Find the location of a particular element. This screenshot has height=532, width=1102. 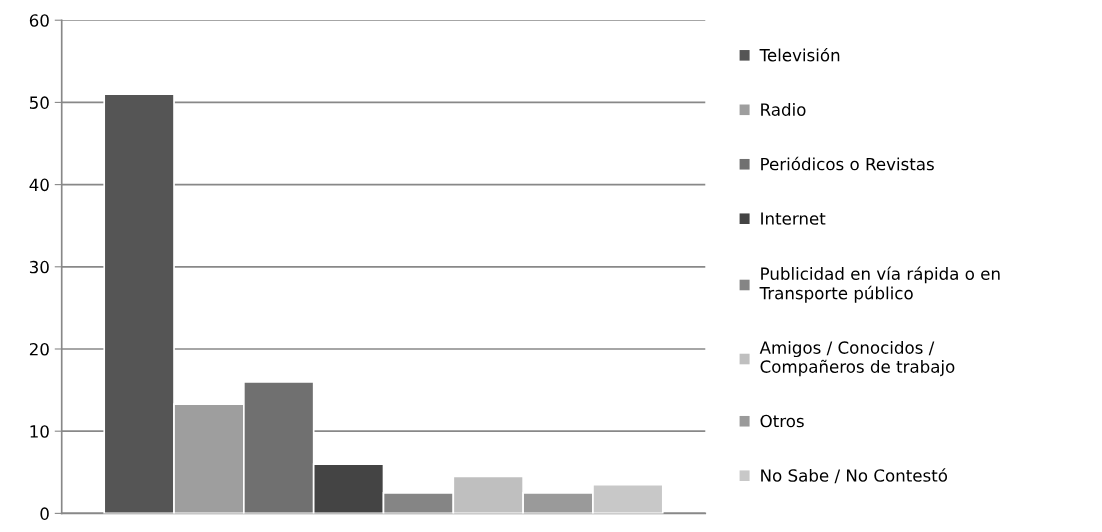

legend-label: Periódicos o Revistas is located at coordinates (847, 163).